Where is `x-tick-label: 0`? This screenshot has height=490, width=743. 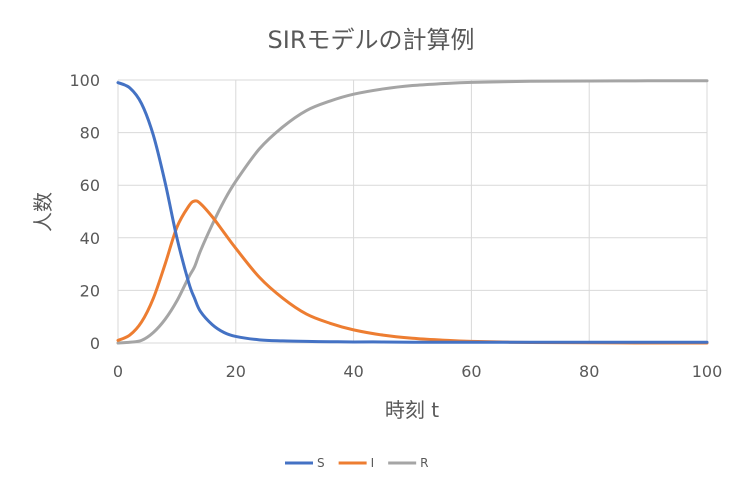
x-tick-label: 0 is located at coordinates (118, 371).